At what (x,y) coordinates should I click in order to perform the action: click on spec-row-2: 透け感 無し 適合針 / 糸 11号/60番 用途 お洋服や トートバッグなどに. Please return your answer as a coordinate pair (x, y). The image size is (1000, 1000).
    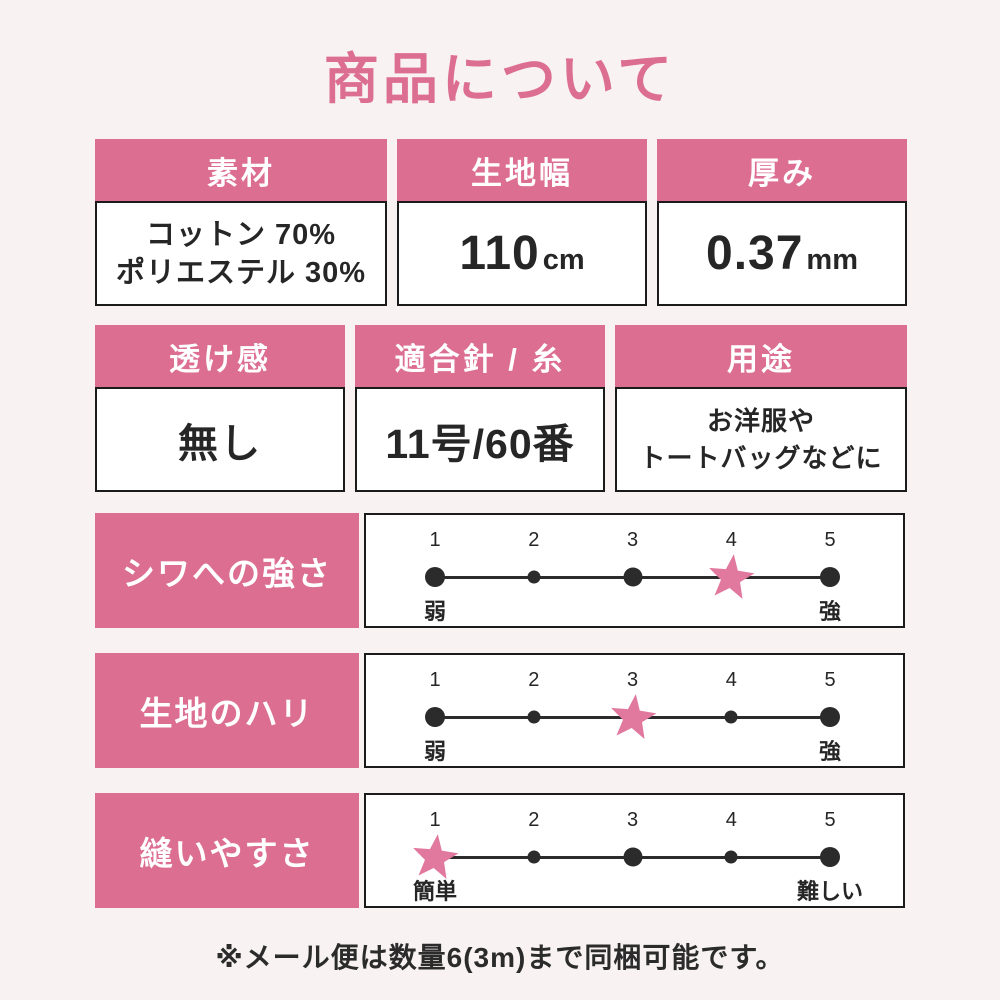
    Looking at the image, I should click on (501, 408).